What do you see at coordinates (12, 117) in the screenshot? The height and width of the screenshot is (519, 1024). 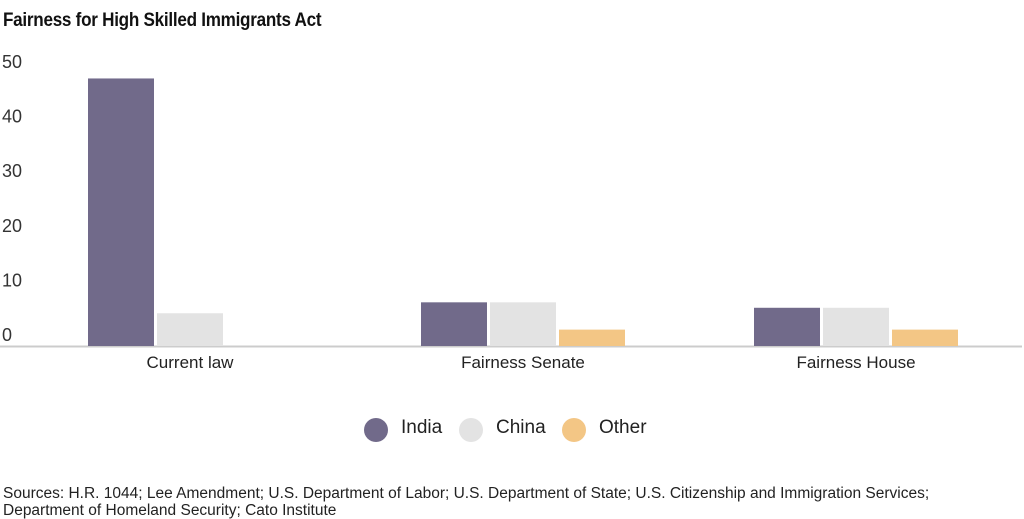 I see `y-tick-label: 40` at bounding box center [12, 117].